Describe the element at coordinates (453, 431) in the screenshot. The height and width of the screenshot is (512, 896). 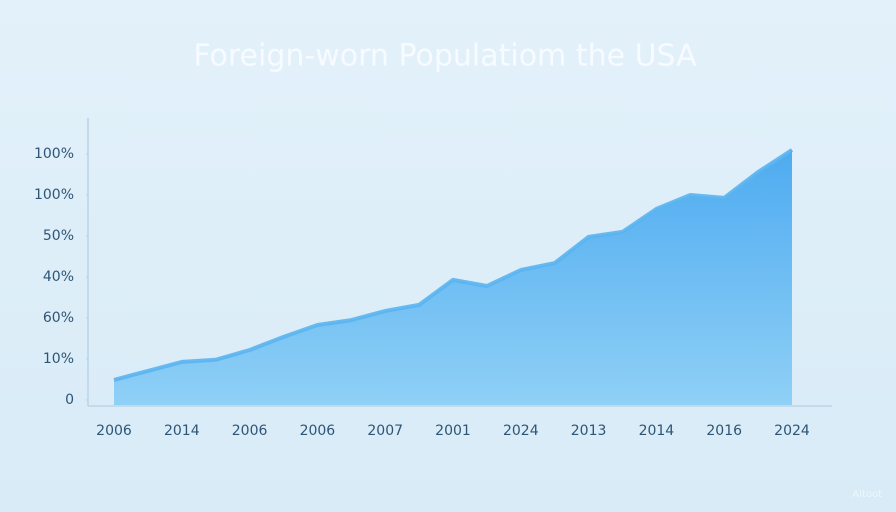
I see `x-tick-label: 2001` at that location.